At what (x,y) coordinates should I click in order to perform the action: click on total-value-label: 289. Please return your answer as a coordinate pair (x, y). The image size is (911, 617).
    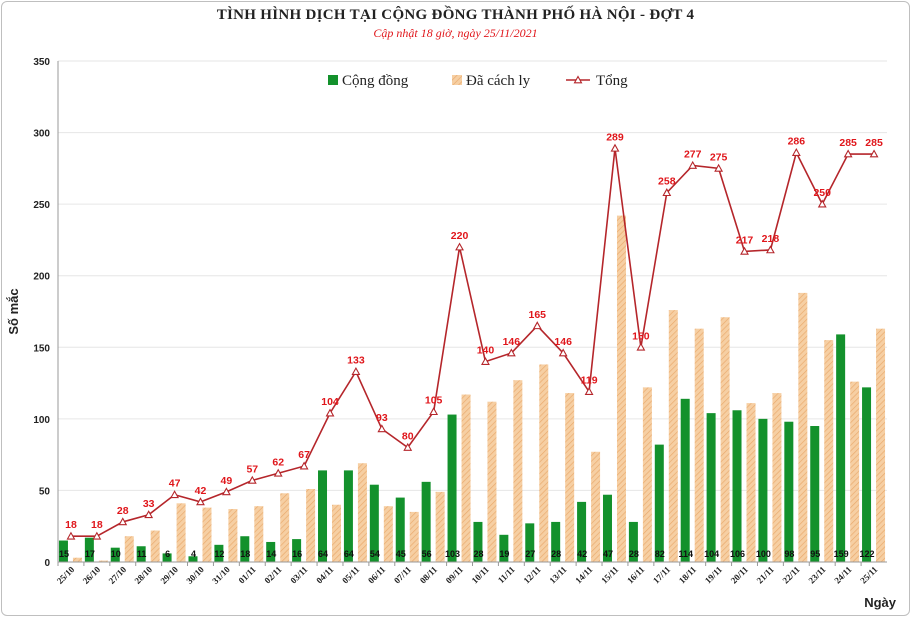
    Looking at the image, I should click on (615, 137).